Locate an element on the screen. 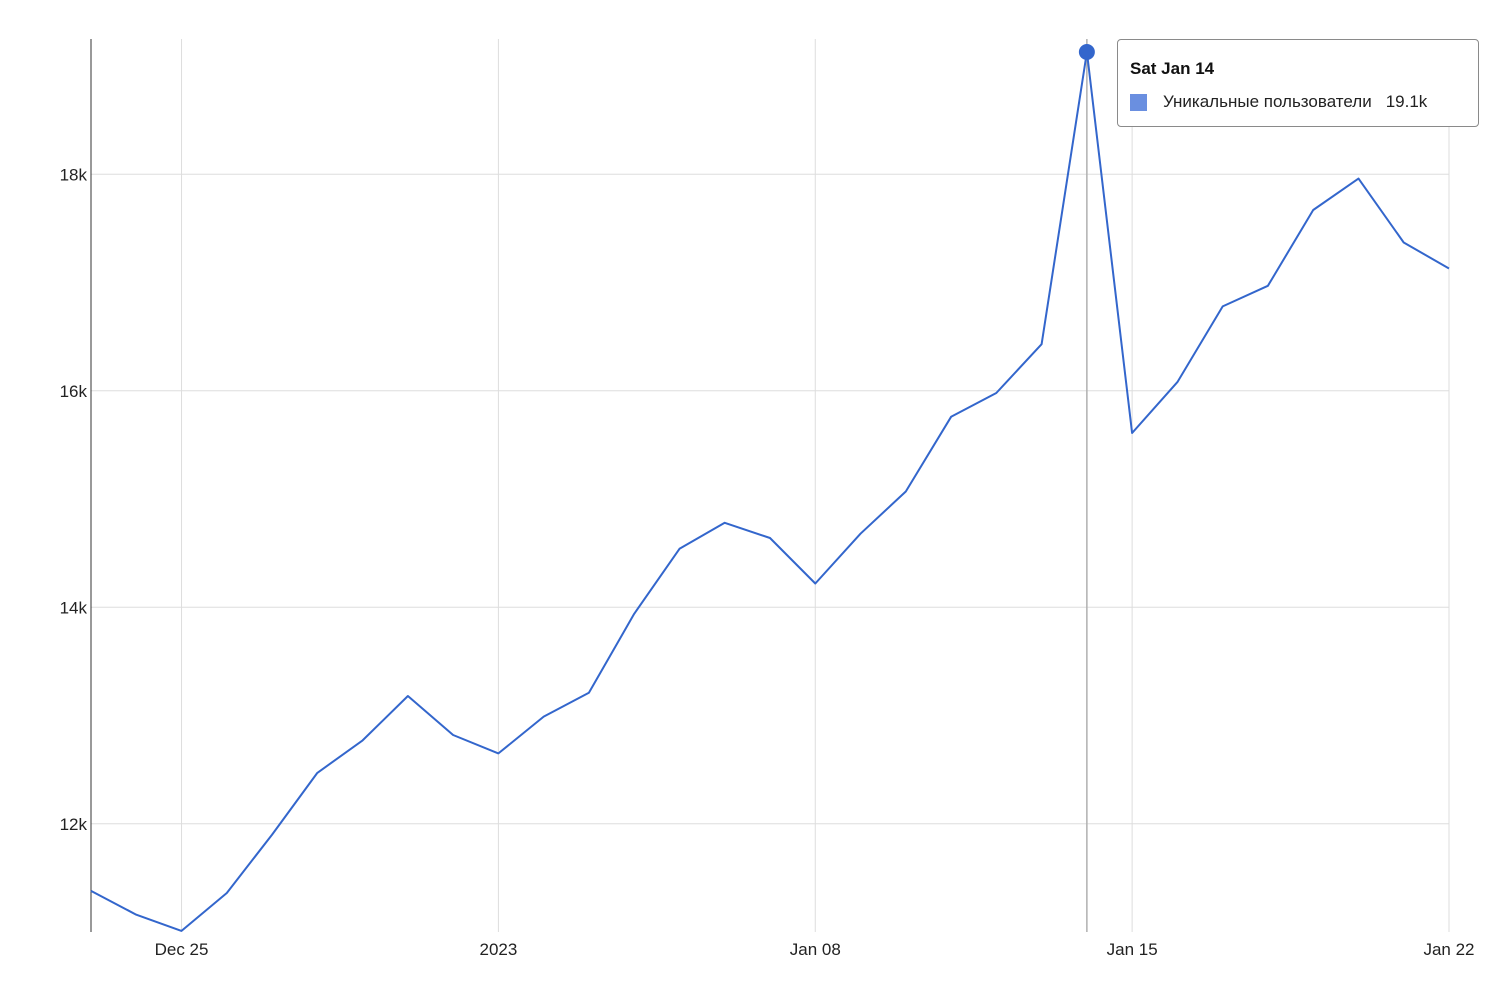  tooltip-row: Уникальные пользователи 19.1k is located at coordinates (1278, 102).